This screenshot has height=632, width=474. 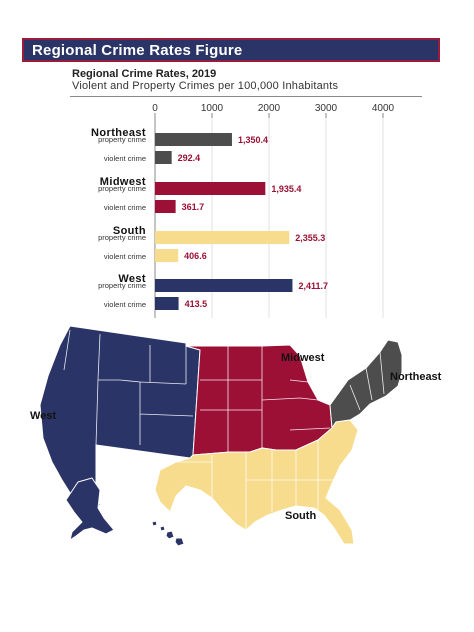 I want to click on x-tick-label: 0, so click(x=155, y=108).